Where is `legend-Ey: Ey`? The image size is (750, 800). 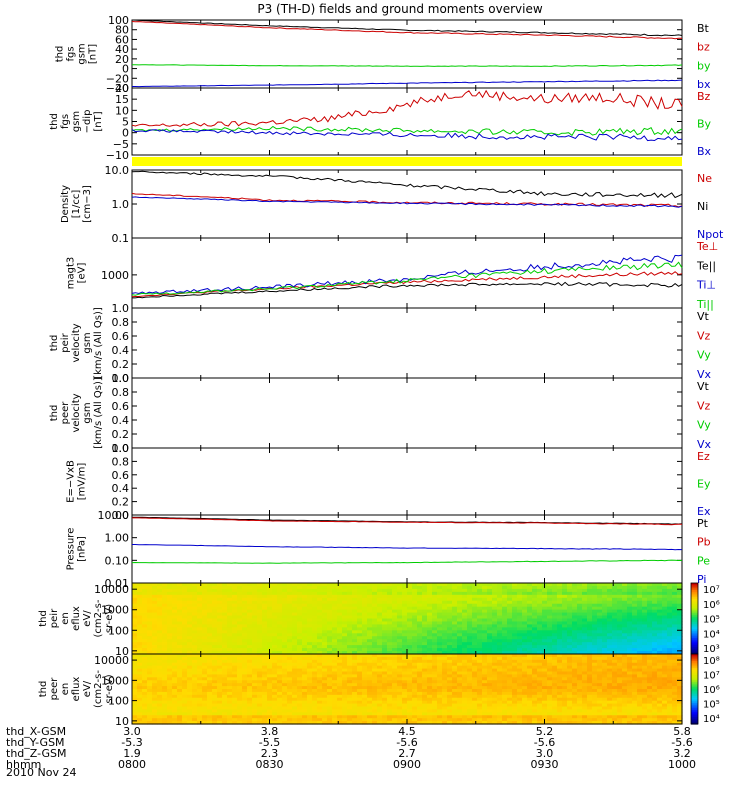 legend-Ey: Ey is located at coordinates (704, 484).